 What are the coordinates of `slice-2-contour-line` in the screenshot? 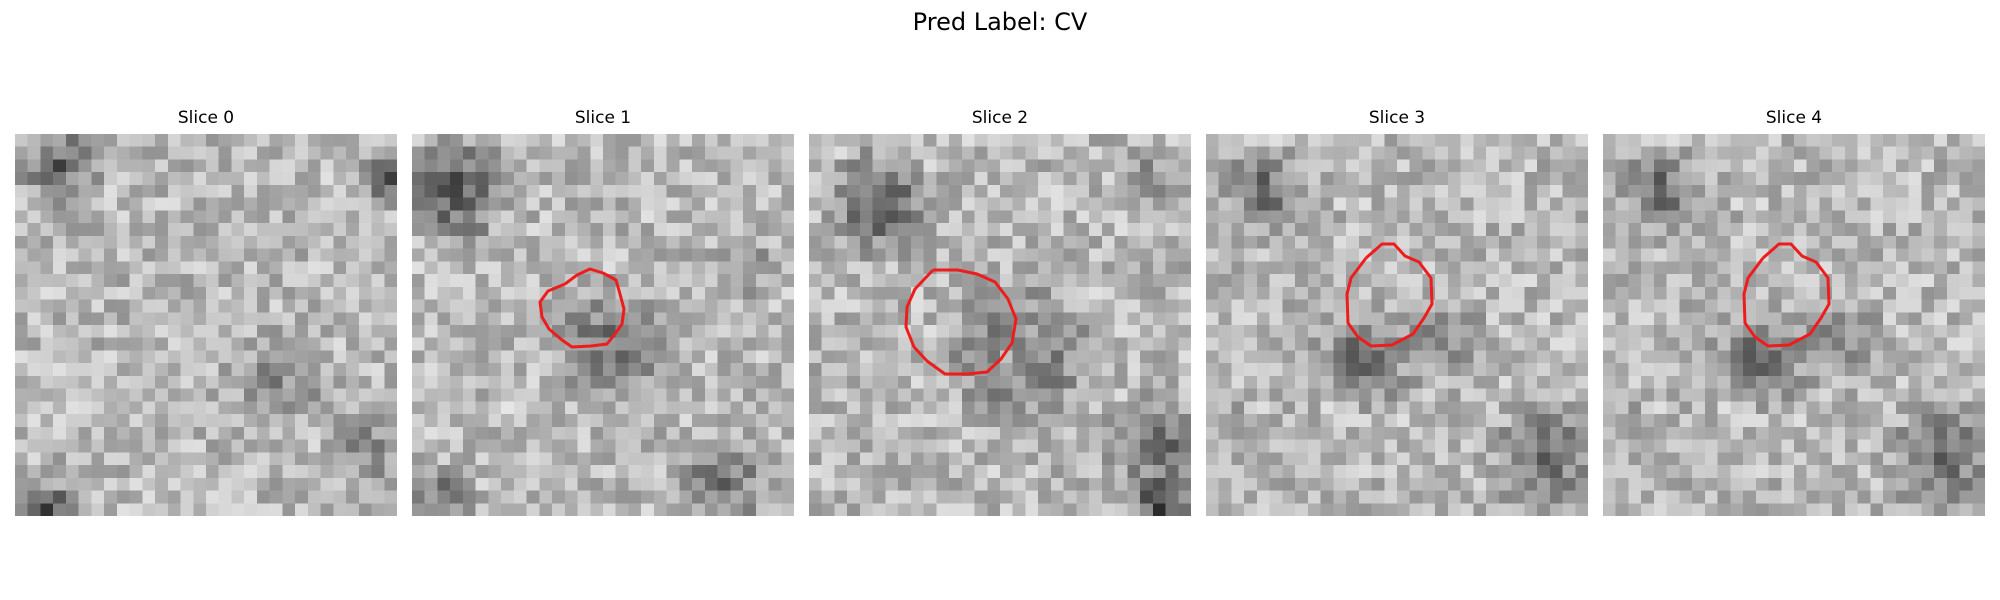 It's located at (961, 322).